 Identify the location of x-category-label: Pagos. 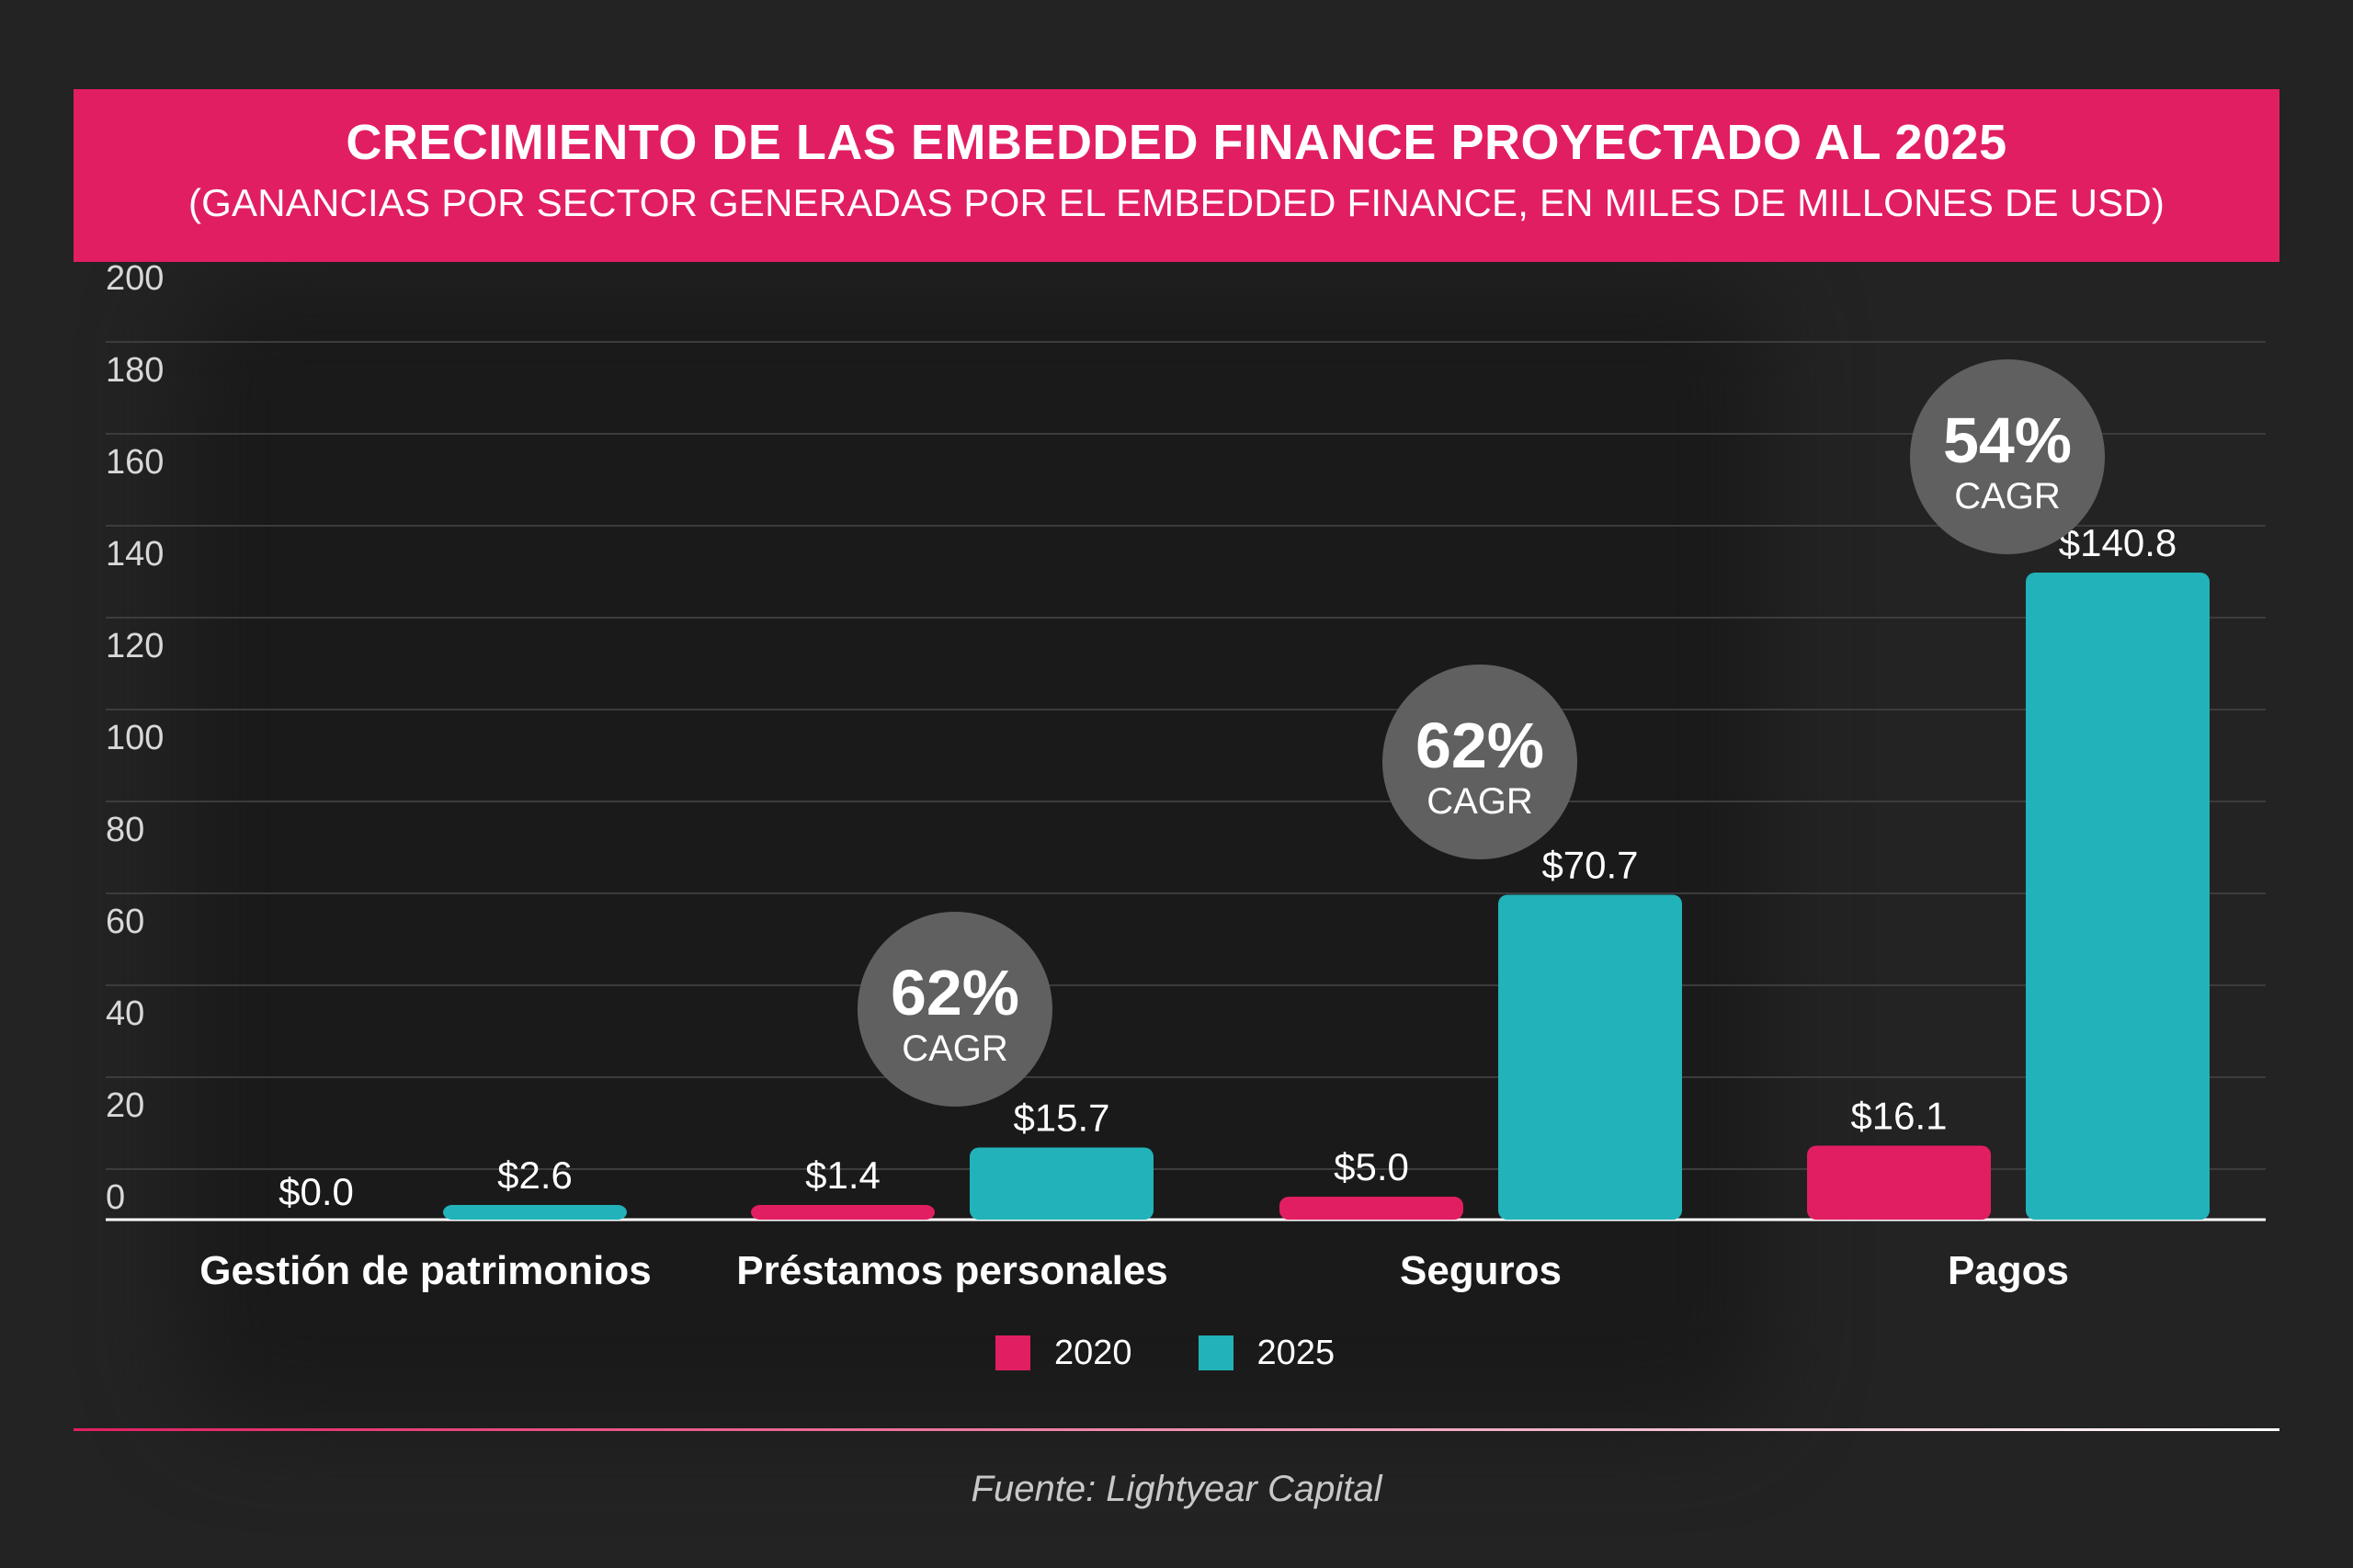
(2008, 1270).